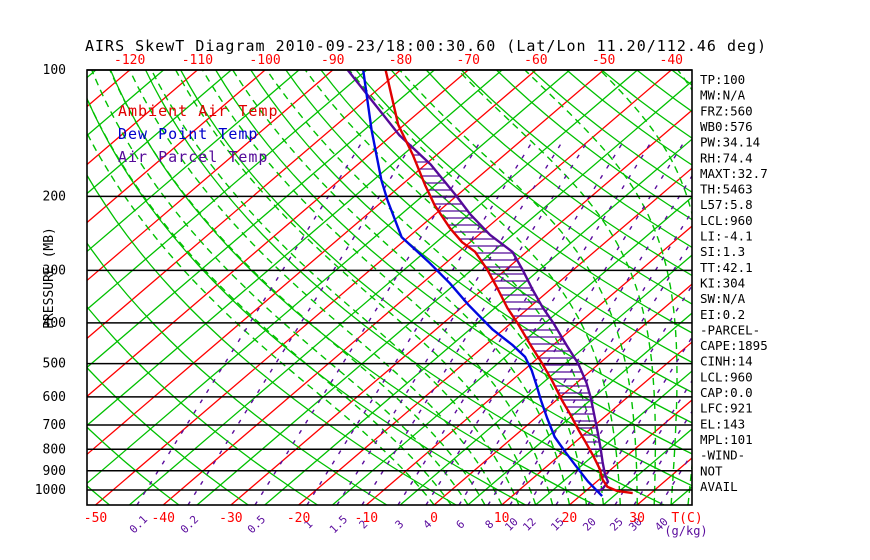  What do you see at coordinates (734, 173) in the screenshot?
I see `stat-line: MAXT:32.7` at bounding box center [734, 173].